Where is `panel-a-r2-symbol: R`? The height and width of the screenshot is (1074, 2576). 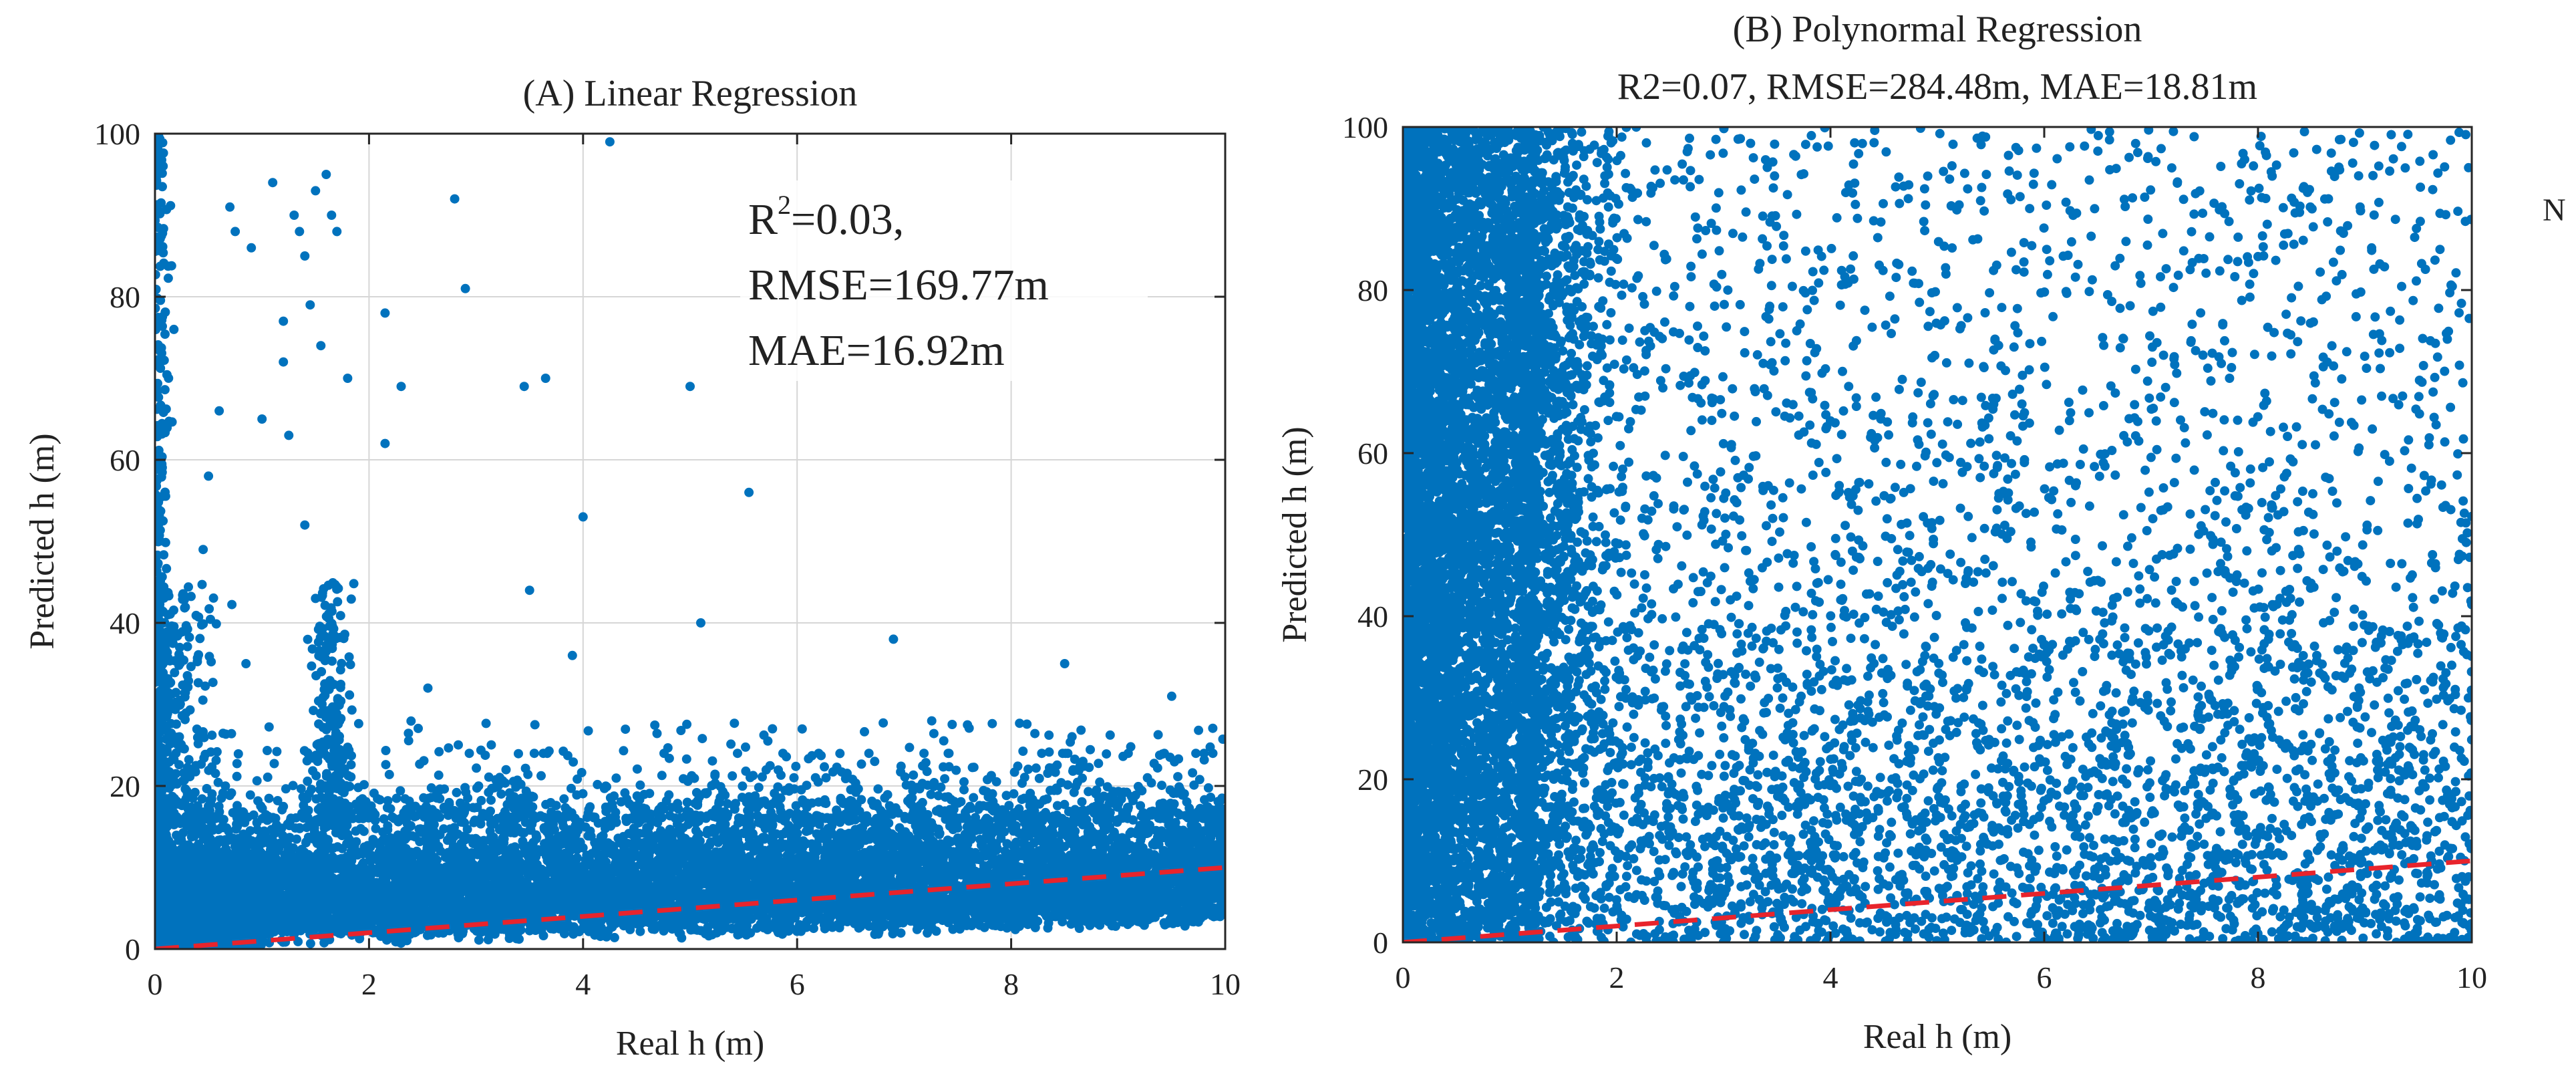 panel-a-r2-symbol: R is located at coordinates (763, 219).